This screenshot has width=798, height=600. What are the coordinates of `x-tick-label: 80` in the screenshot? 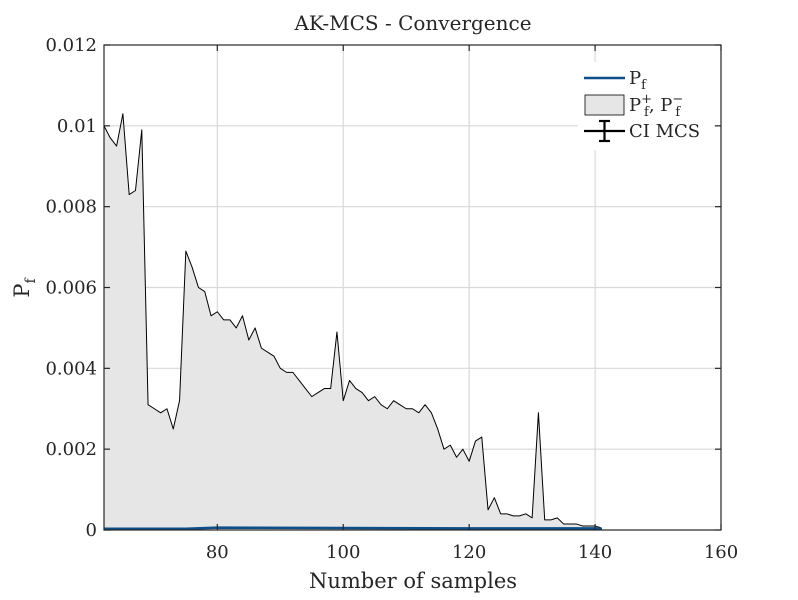 It's located at (217, 552).